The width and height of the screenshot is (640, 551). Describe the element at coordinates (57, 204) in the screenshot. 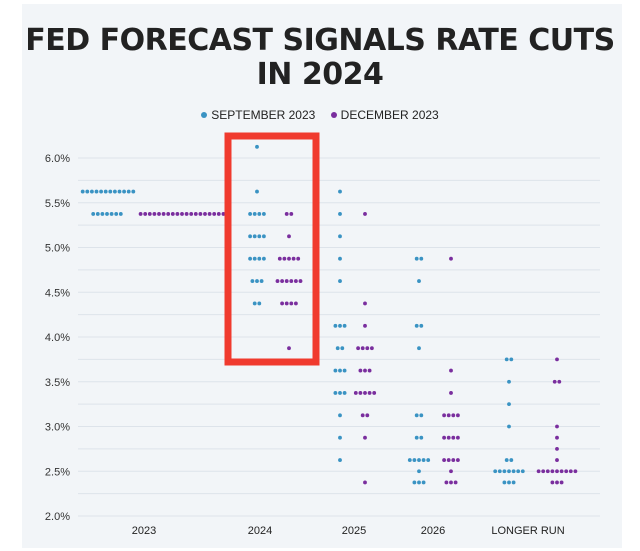

I see `y-tick-label: 5.5%` at that location.